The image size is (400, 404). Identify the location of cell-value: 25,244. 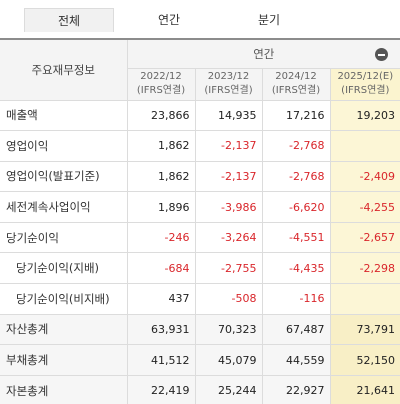
(229, 389).